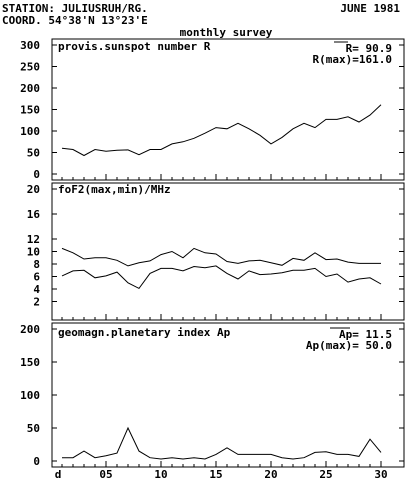 This screenshot has height=480, width=408. Describe the element at coordinates (34, 214) in the screenshot. I see `fof2-ytick-label: 16` at that location.